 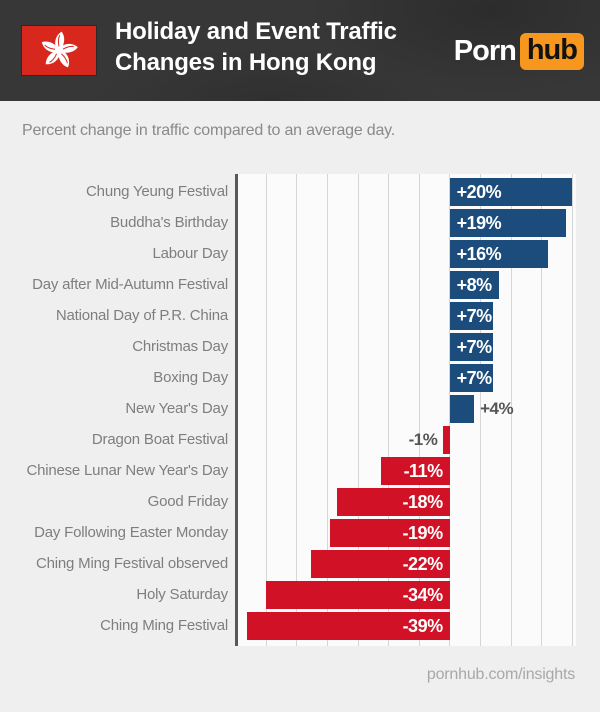 I want to click on value-label: +16%, so click(x=479, y=254).